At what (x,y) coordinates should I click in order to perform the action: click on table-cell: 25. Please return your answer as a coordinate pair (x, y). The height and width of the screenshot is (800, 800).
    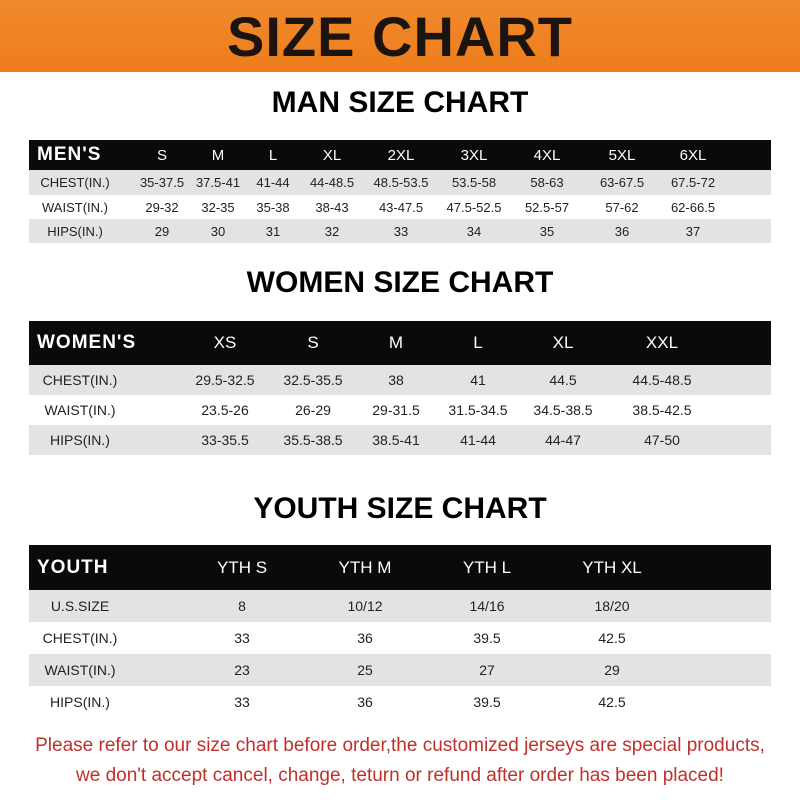
    Looking at the image, I should click on (365, 670).